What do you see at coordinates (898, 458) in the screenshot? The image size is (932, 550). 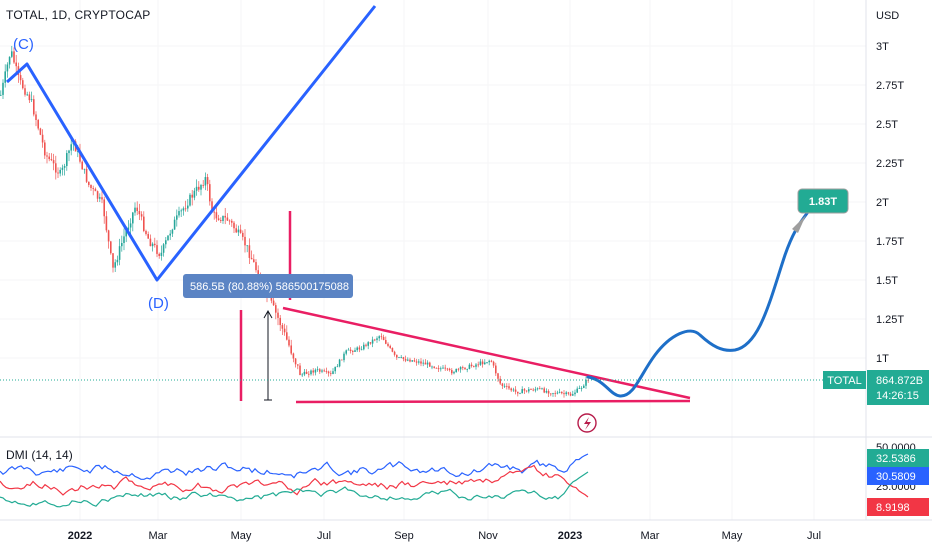 I see `dmi-plus-badge: 32.5386` at bounding box center [898, 458].